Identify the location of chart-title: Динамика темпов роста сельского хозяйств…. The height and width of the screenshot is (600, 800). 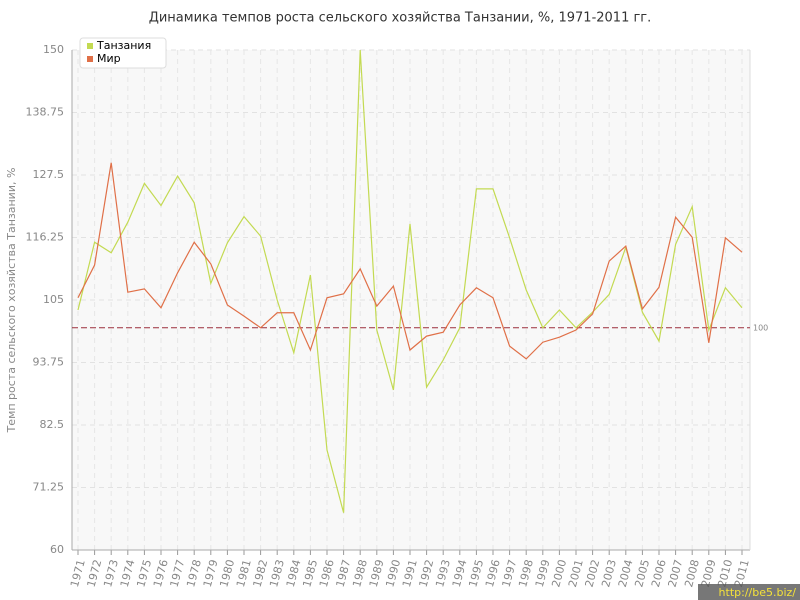
(400, 18).